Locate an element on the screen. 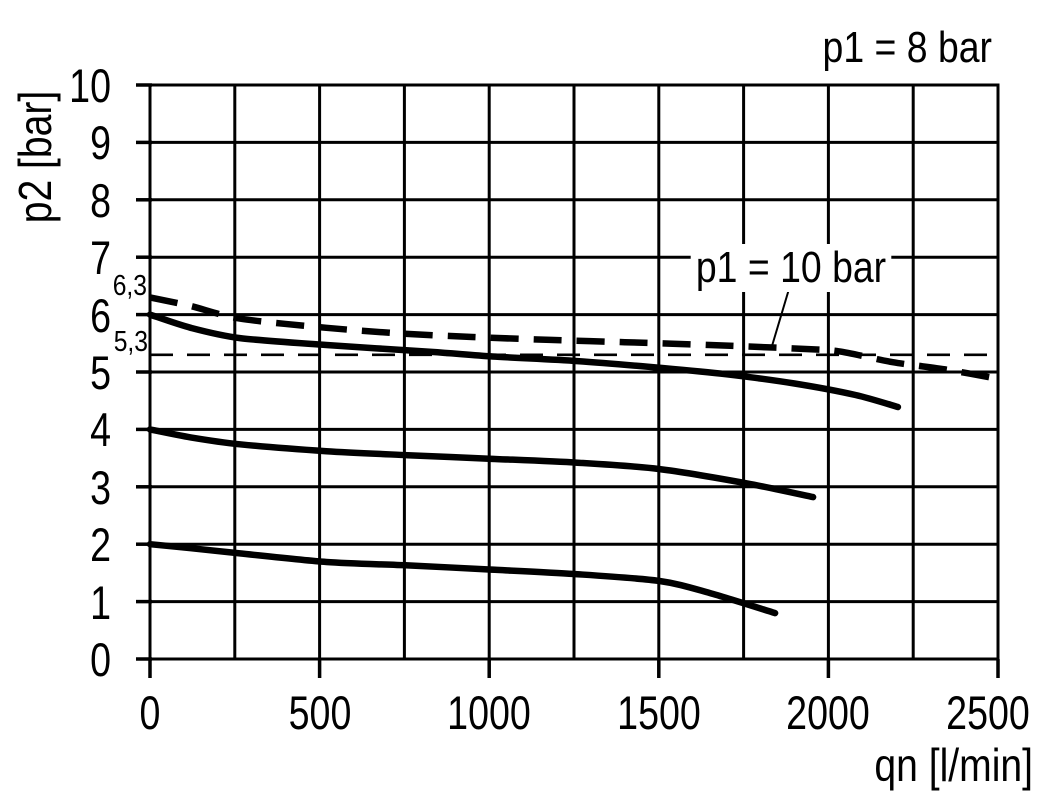 The height and width of the screenshot is (803, 1051). y-tick-label-5: 5 is located at coordinates (100, 372).